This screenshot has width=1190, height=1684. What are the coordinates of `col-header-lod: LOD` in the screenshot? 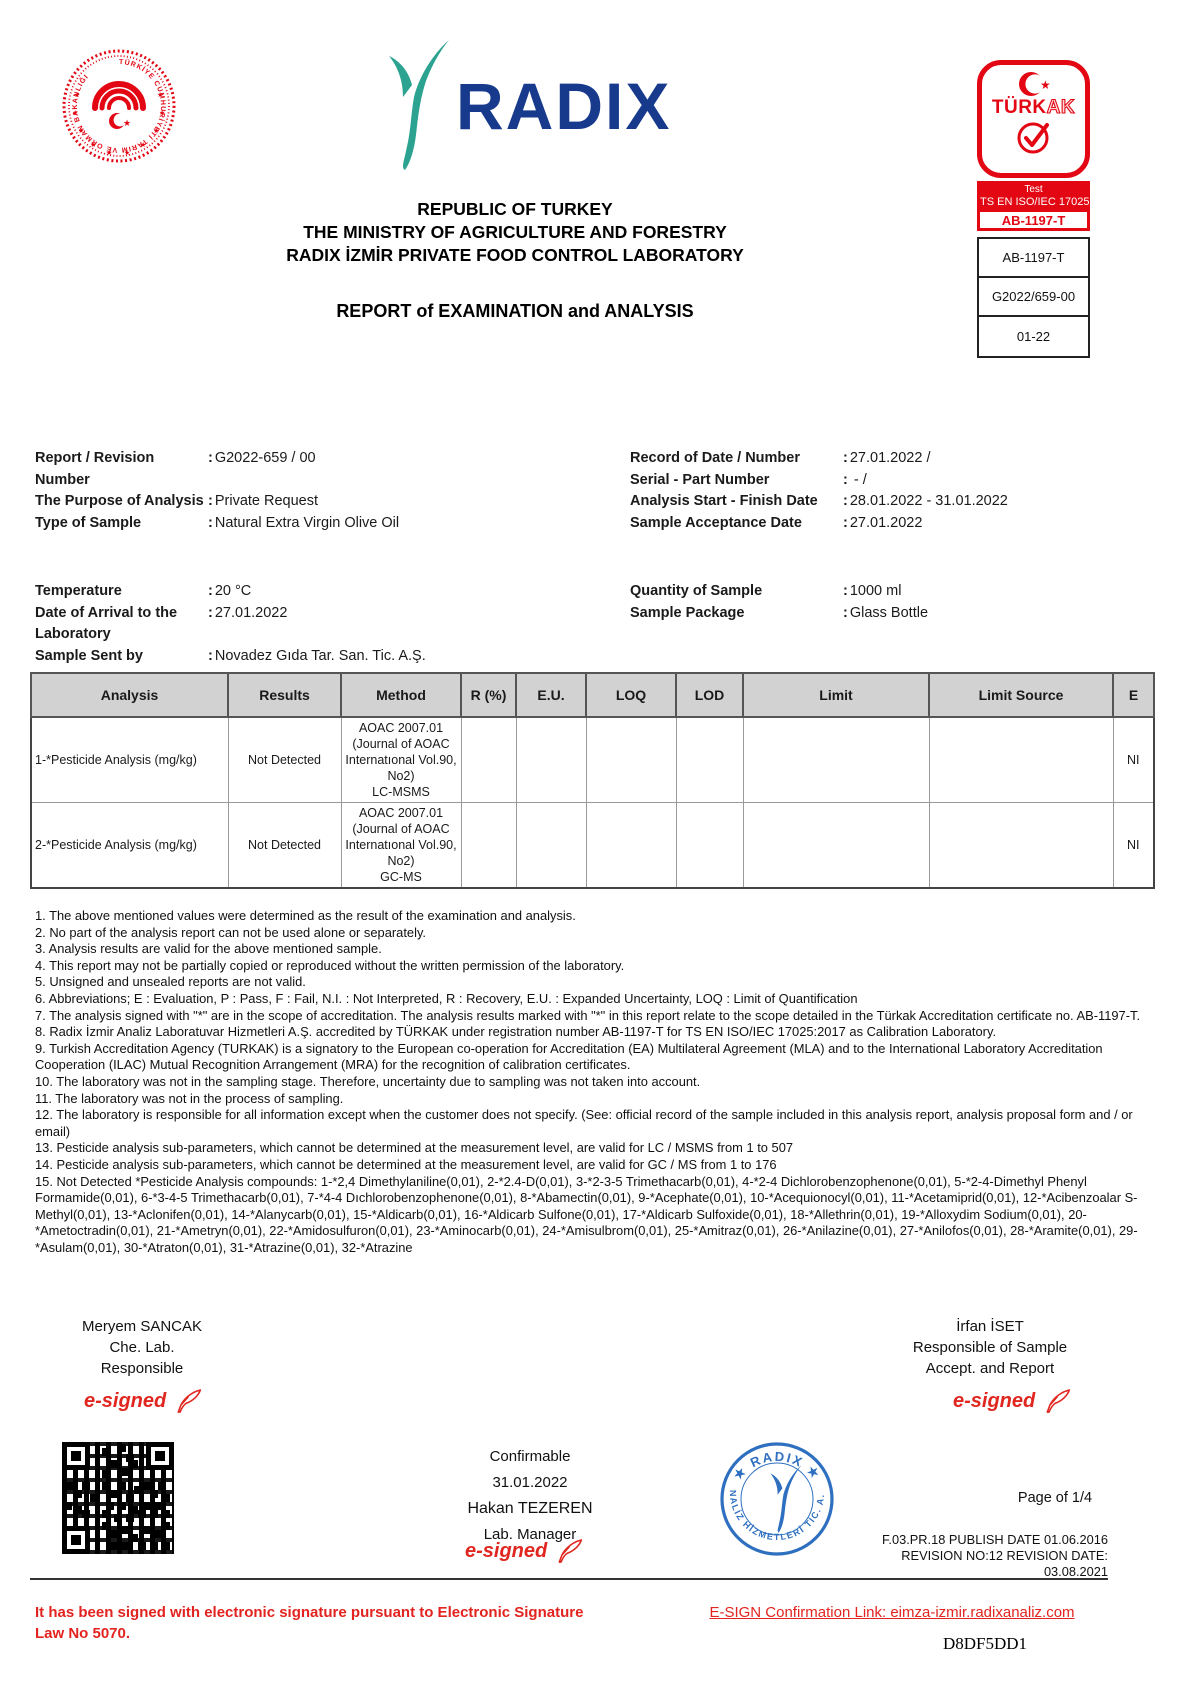 It's located at (709, 695).